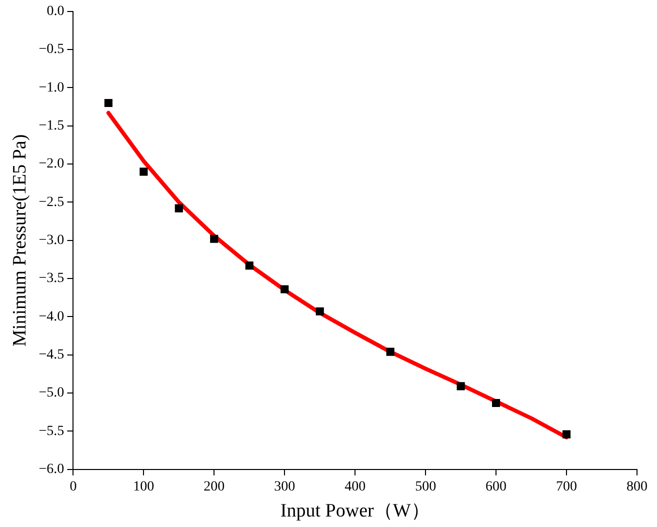  What do you see at coordinates (51, 202) in the screenshot?
I see `y-tick-label: −2.5` at bounding box center [51, 202].